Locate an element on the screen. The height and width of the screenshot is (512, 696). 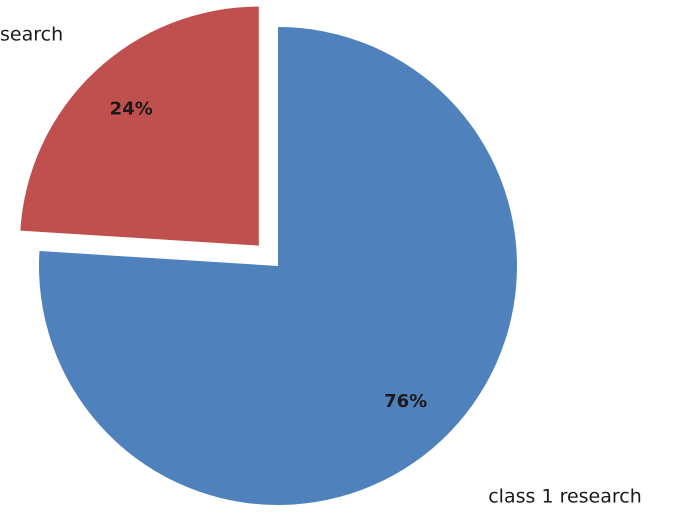
value-label: 24% is located at coordinates (131, 109).